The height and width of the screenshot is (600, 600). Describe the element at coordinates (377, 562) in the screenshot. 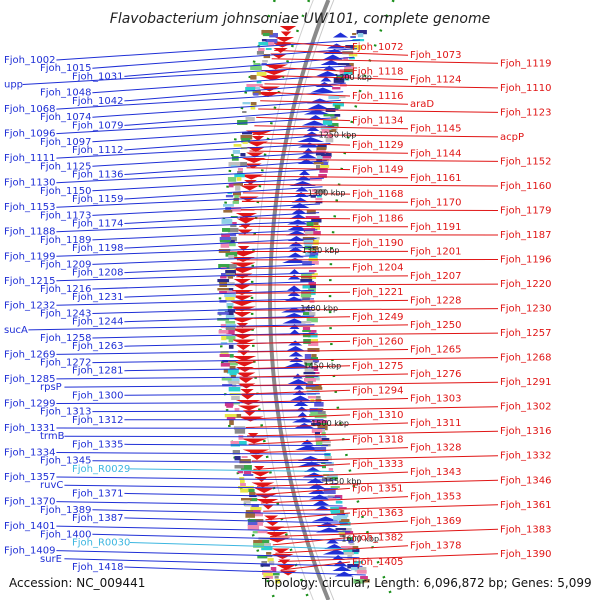

I see `right-gene-label: Fjoh_1405` at that location.